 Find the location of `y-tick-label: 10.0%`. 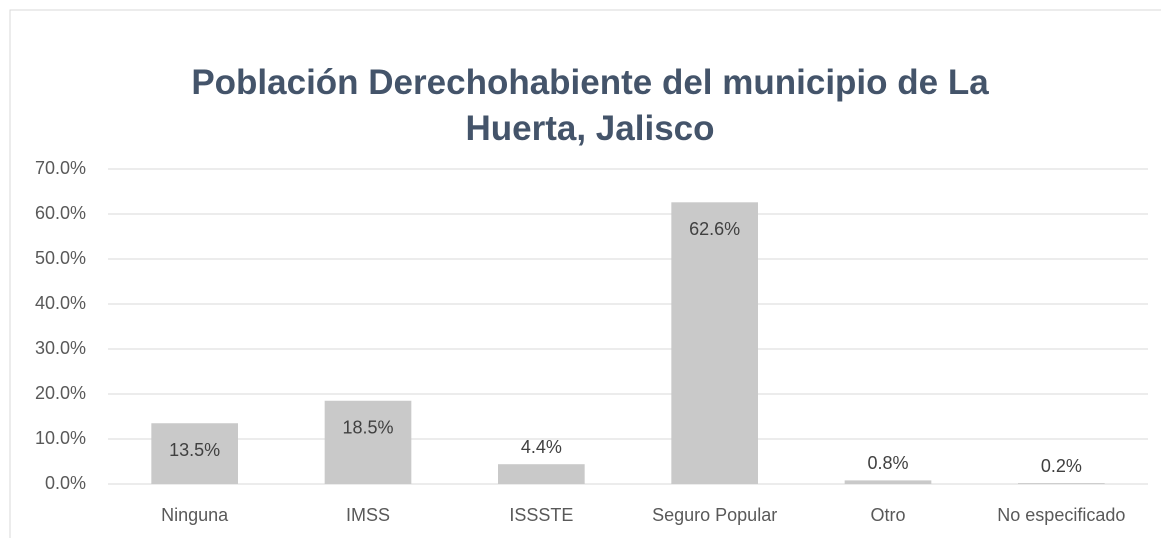

y-tick-label: 10.0% is located at coordinates (60, 438).